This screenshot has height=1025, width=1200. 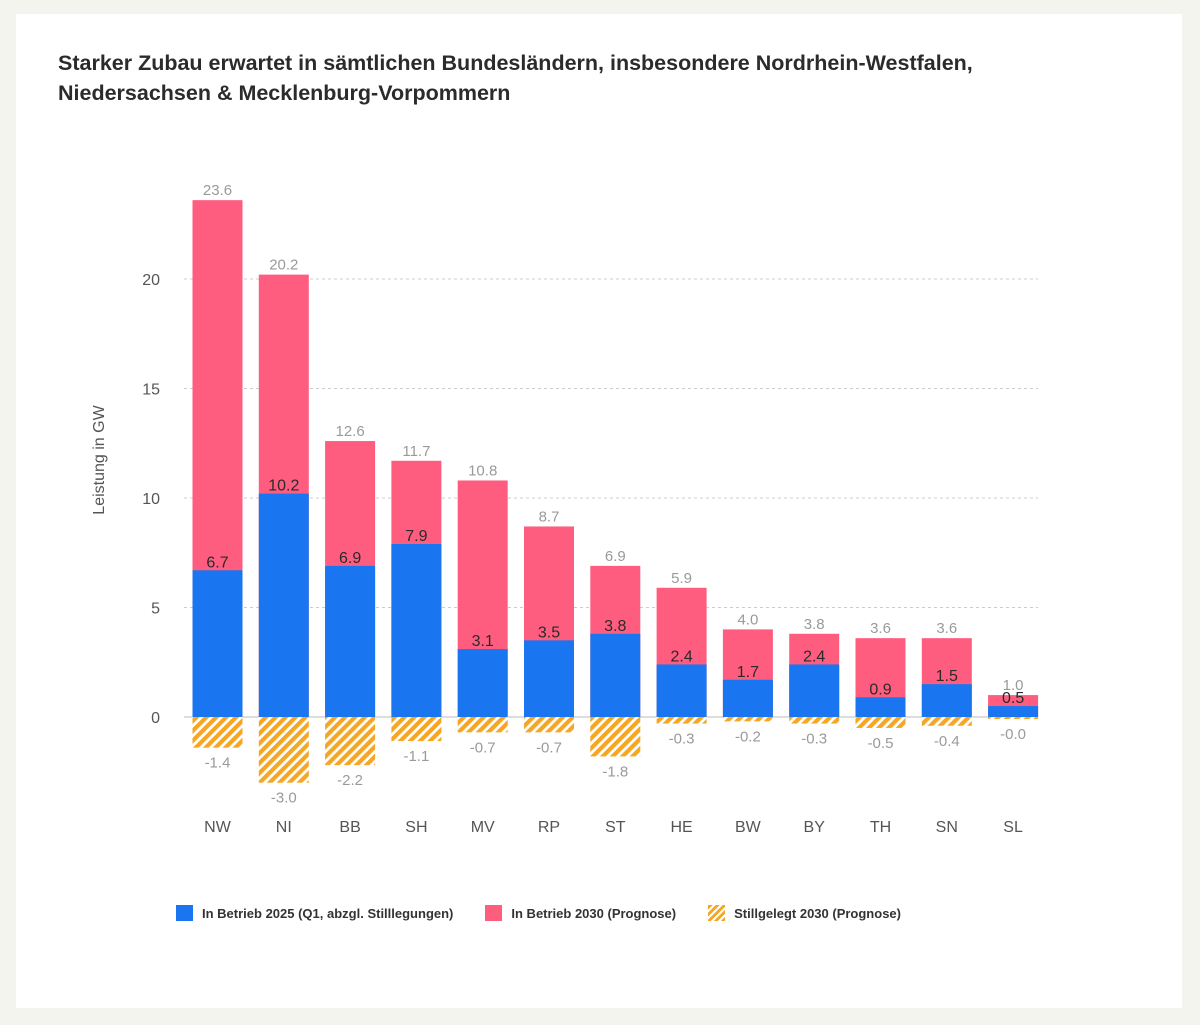 I want to click on label-2030-sh: 11.7, so click(x=416, y=451).